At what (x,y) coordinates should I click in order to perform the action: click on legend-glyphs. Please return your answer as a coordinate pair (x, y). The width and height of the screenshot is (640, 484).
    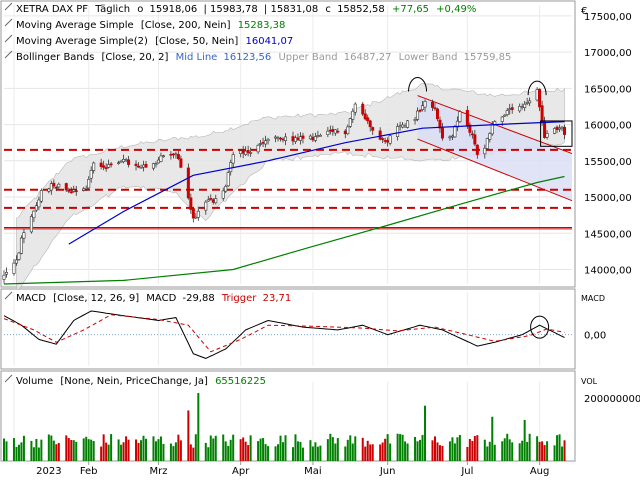
    Looking at the image, I should click on (8, 192).